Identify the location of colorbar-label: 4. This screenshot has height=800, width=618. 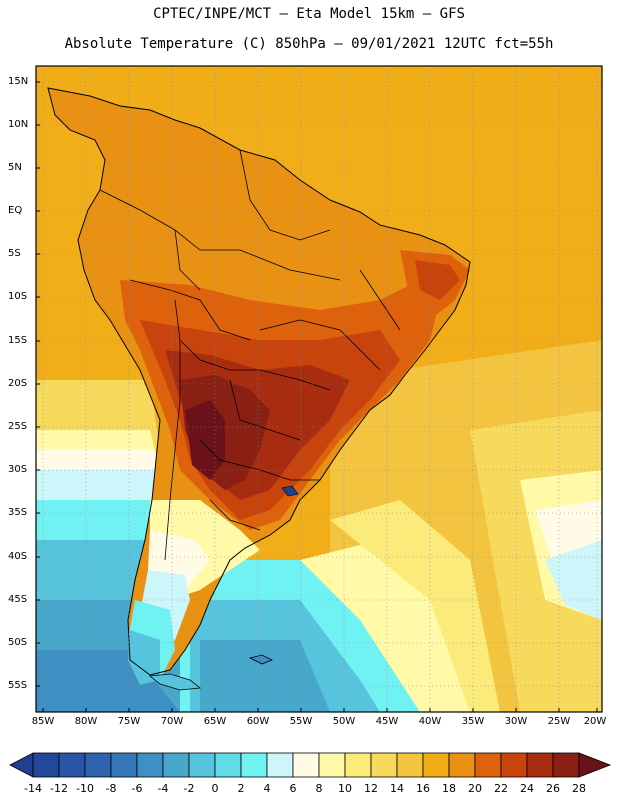
(267, 788).